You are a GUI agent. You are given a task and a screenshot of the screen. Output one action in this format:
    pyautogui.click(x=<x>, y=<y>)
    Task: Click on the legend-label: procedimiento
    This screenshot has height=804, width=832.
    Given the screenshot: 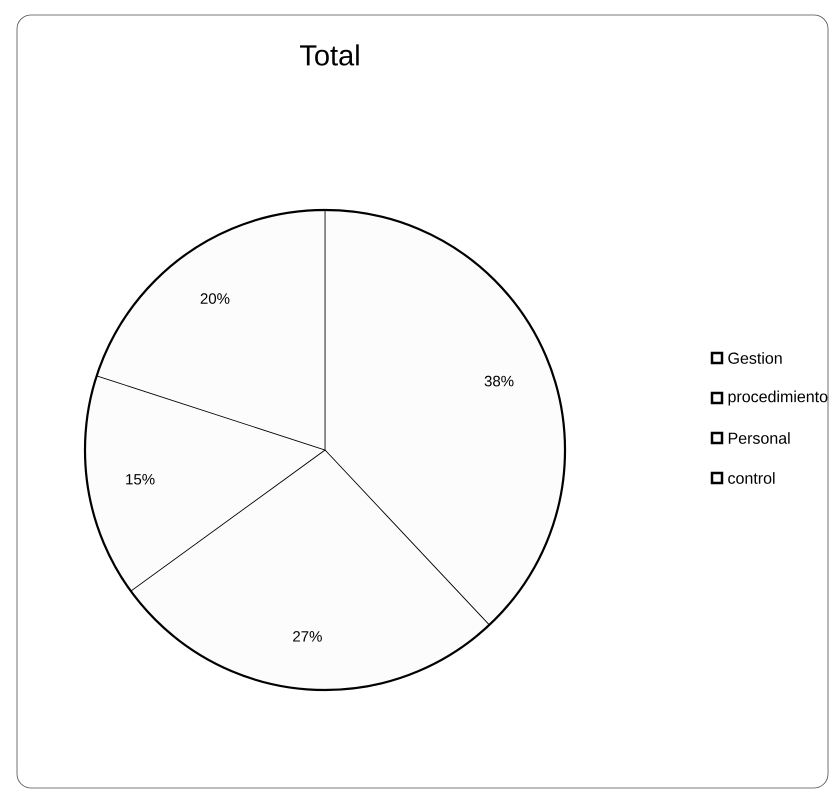 What is the action you would take?
    pyautogui.click(x=778, y=398)
    